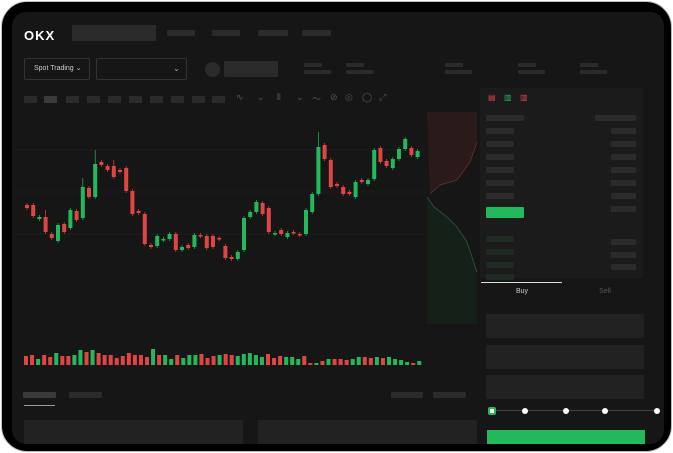  Describe the element at coordinates (575, 410) in the screenshot. I see `leverage-slider` at that location.